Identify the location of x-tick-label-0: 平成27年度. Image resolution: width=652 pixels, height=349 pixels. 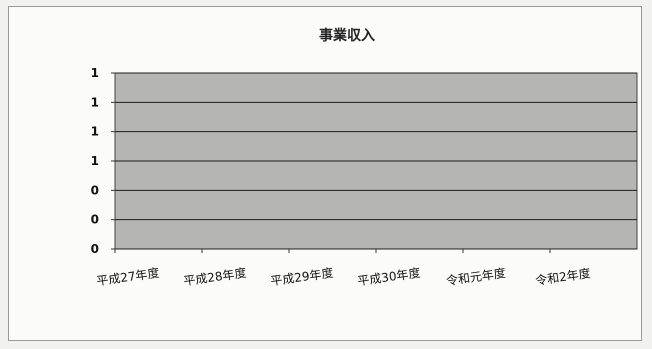
(127, 277).